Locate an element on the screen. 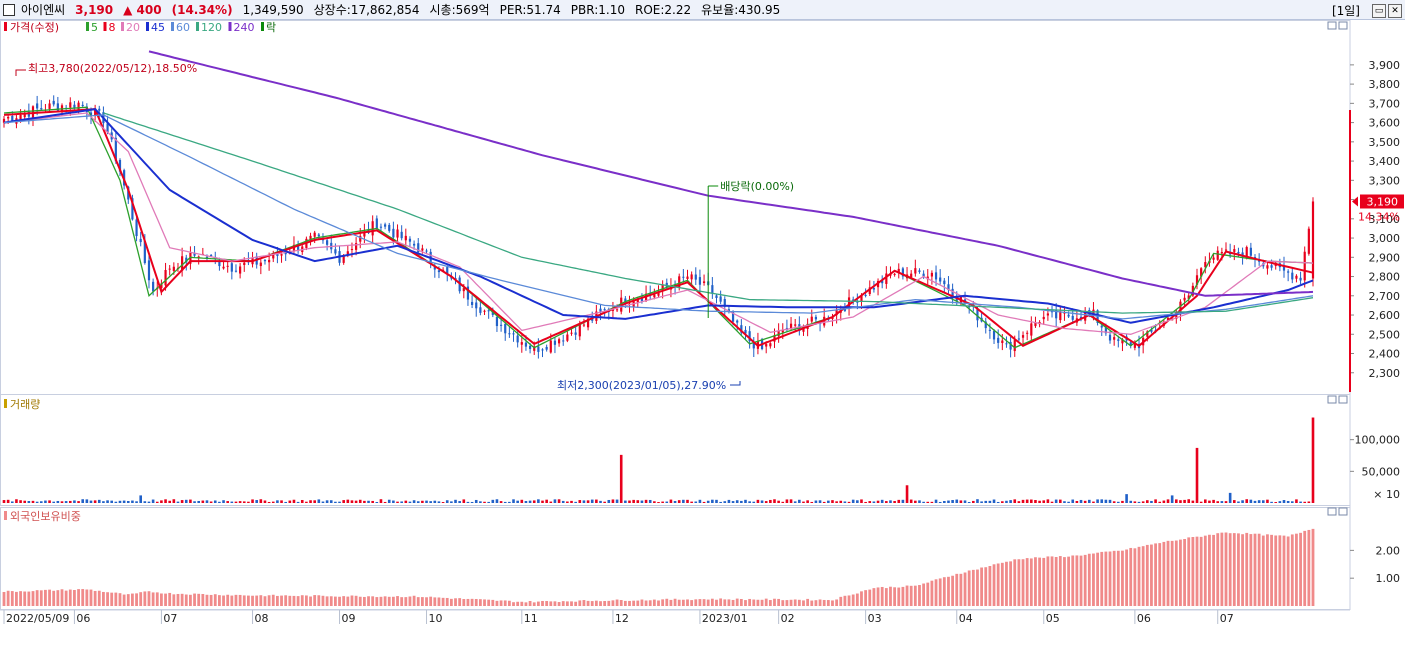  foreign-legend-marker is located at coordinates (5, 515).